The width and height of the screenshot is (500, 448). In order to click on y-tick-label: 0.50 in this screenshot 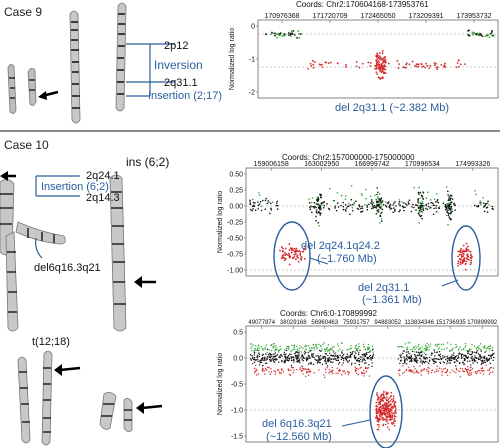, I will do `click(236, 175)`.